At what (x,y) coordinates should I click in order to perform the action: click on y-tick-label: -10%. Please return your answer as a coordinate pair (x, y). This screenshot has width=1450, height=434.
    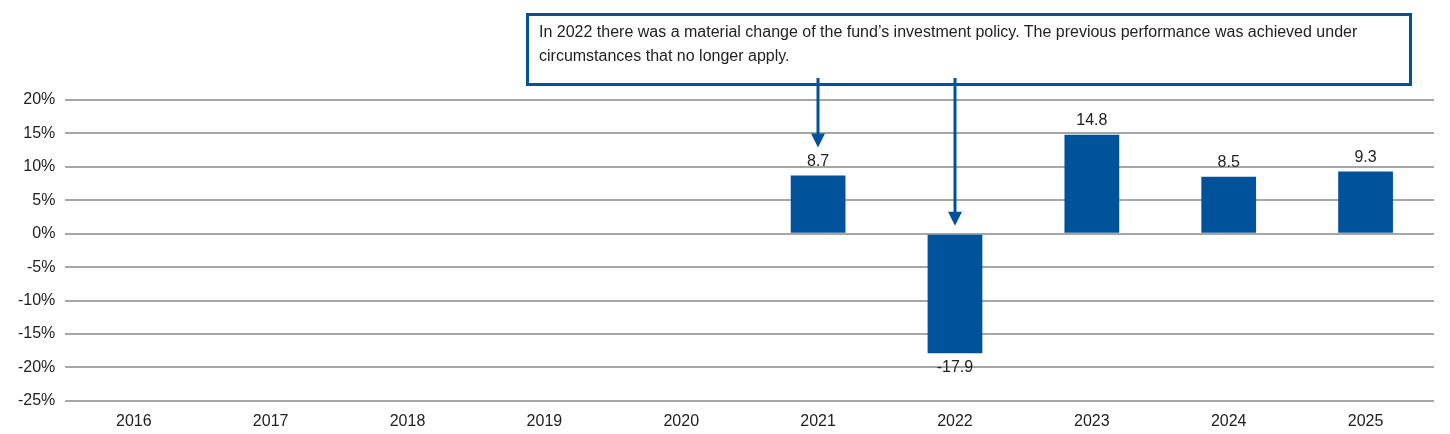
    Looking at the image, I should click on (36, 299).